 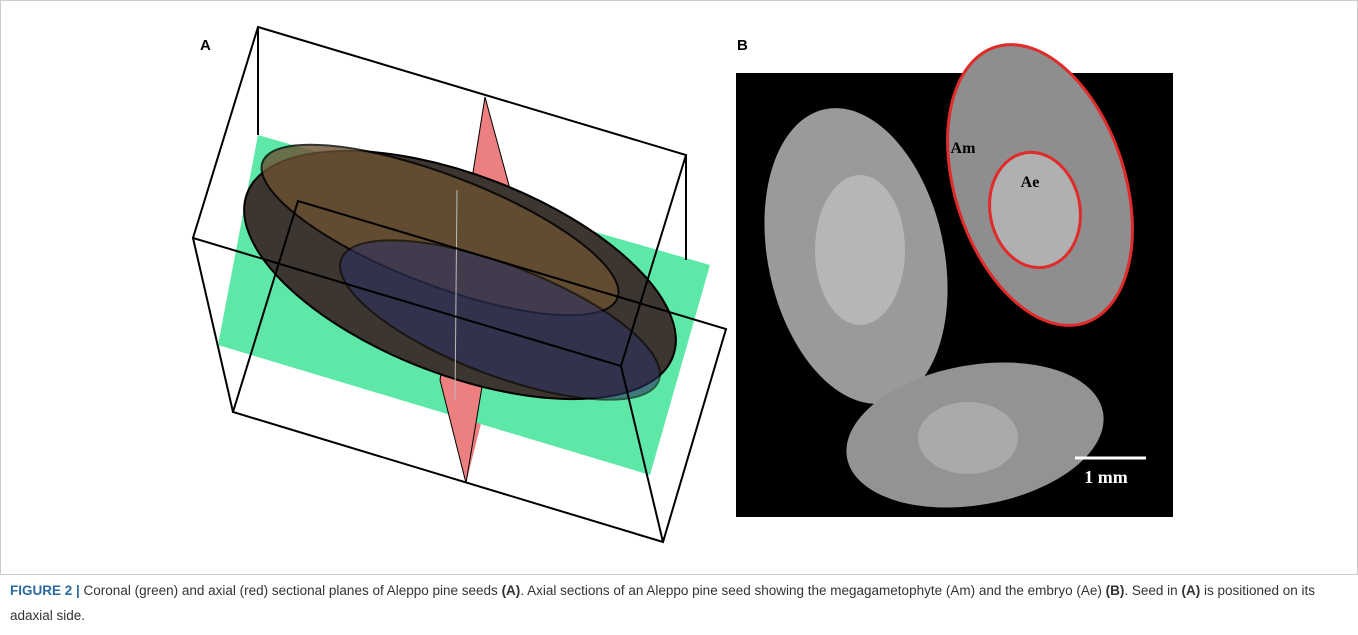 I want to click on panel-label: A, so click(x=205, y=45).